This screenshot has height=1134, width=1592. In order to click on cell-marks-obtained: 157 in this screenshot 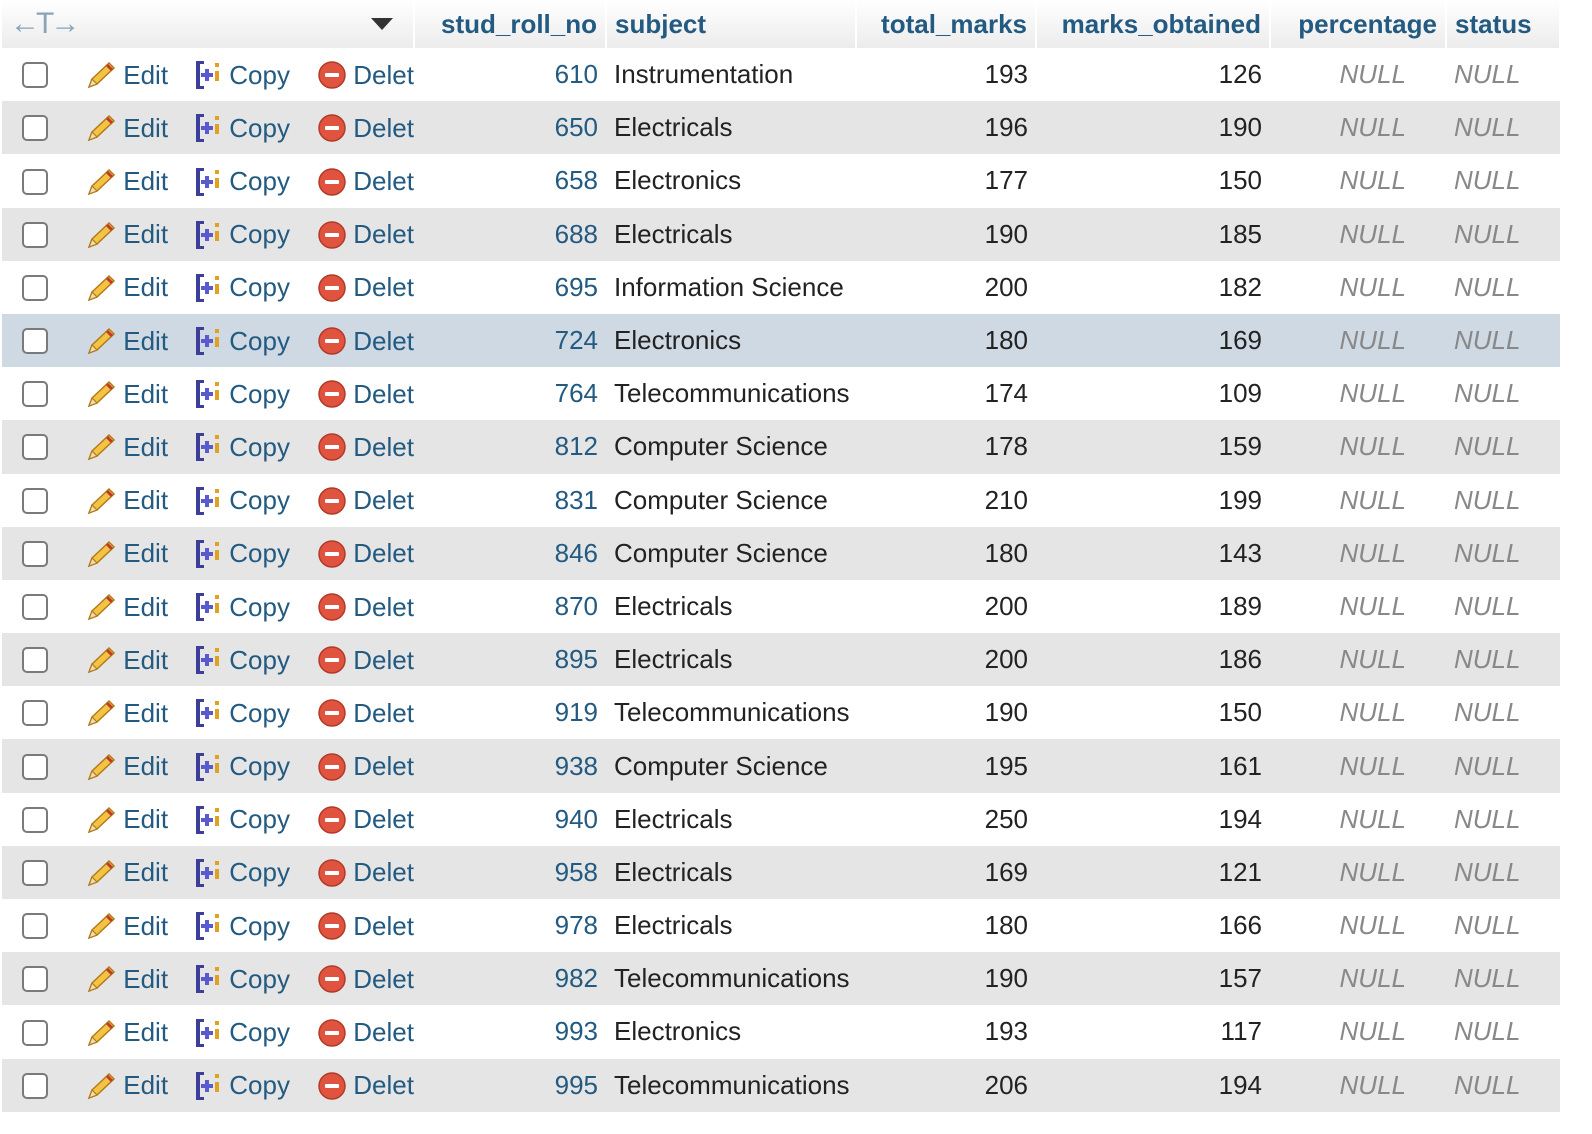, I will do `click(1240, 978)`.